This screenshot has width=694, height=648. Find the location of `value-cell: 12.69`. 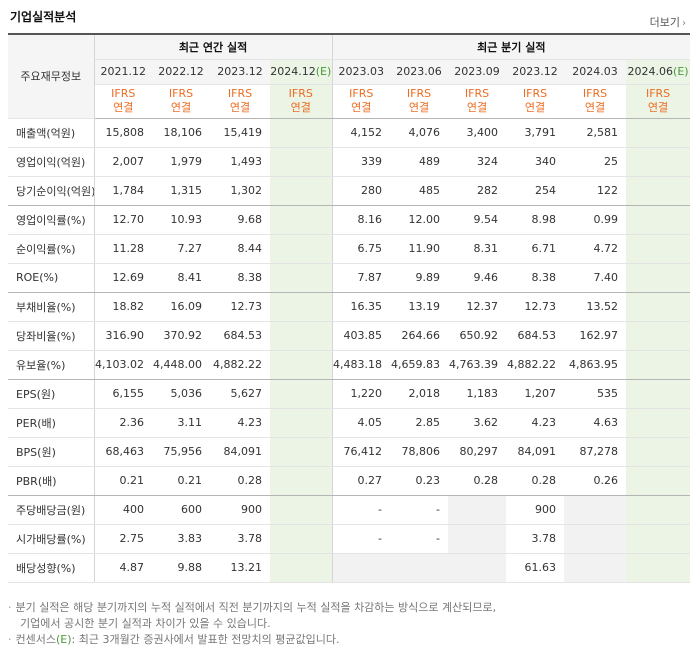

value-cell: 12.69 is located at coordinates (123, 278).